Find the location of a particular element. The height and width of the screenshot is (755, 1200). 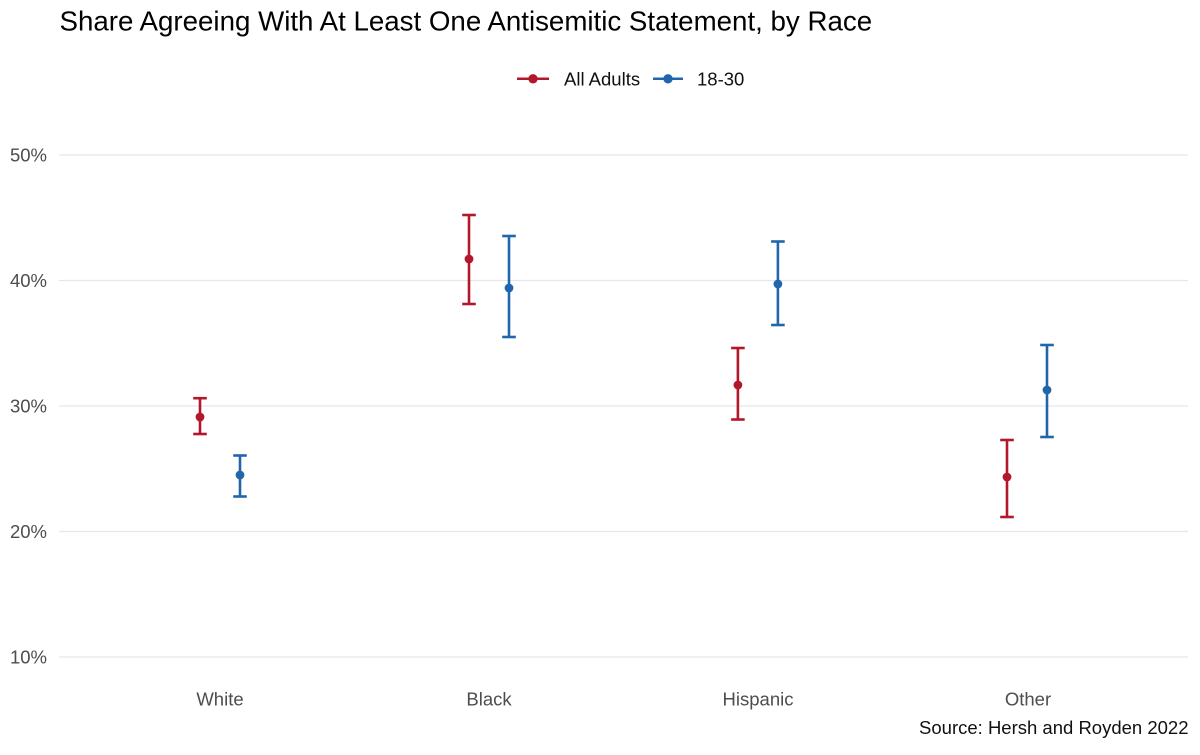

svg-text: 20% is located at coordinates (28, 531).